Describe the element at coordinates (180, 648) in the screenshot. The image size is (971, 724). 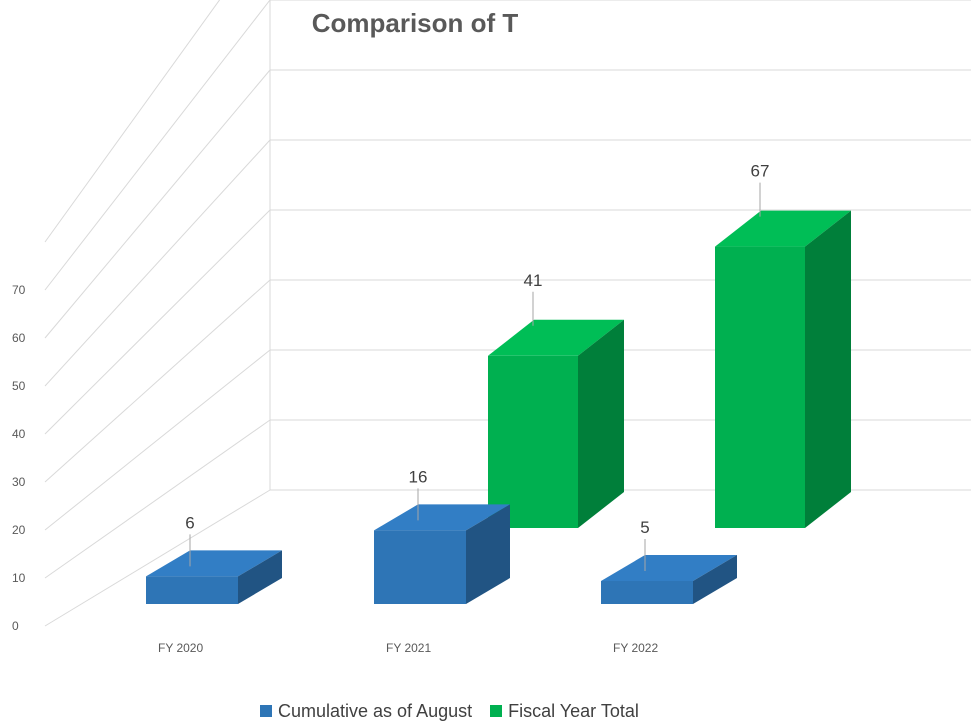
I see `x-tick-label: FY 2020` at that location.